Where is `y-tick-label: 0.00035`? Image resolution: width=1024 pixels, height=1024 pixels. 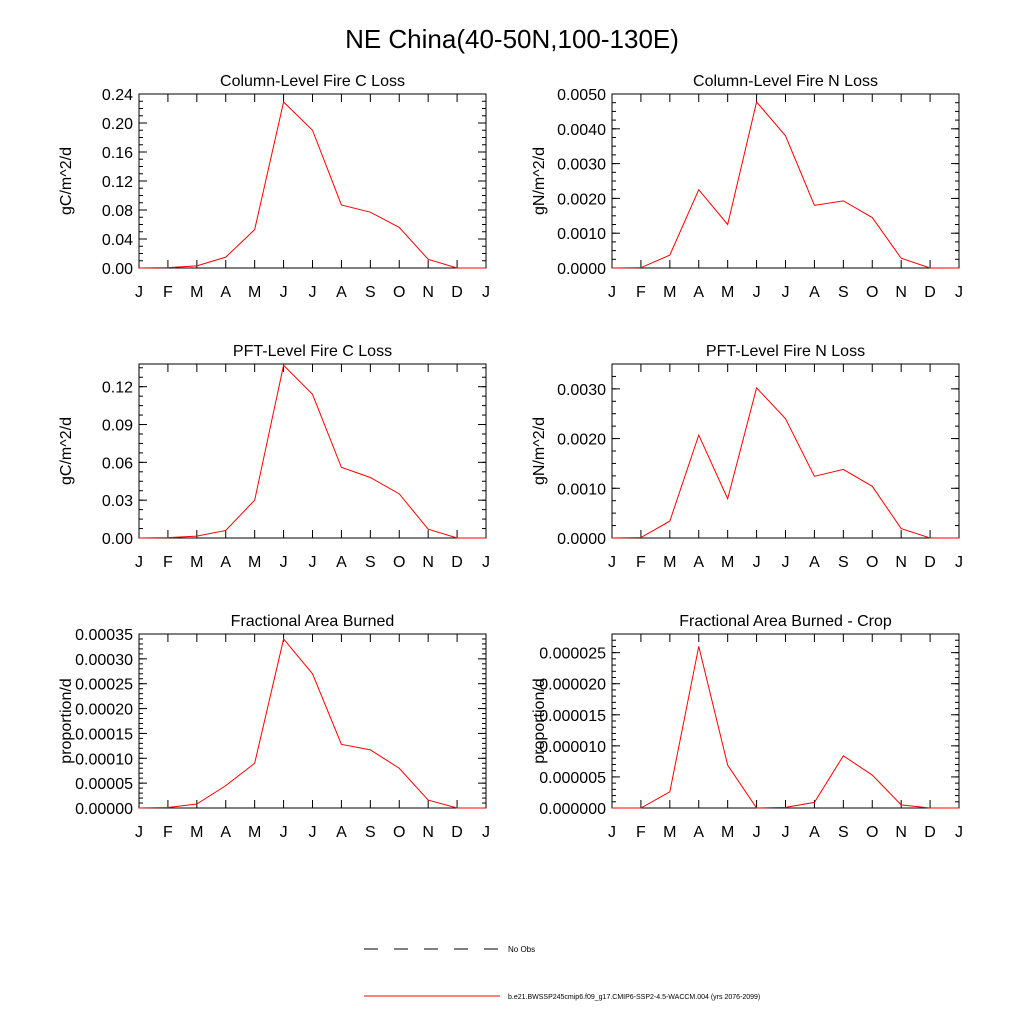 y-tick-label: 0.00035 is located at coordinates (104, 635).